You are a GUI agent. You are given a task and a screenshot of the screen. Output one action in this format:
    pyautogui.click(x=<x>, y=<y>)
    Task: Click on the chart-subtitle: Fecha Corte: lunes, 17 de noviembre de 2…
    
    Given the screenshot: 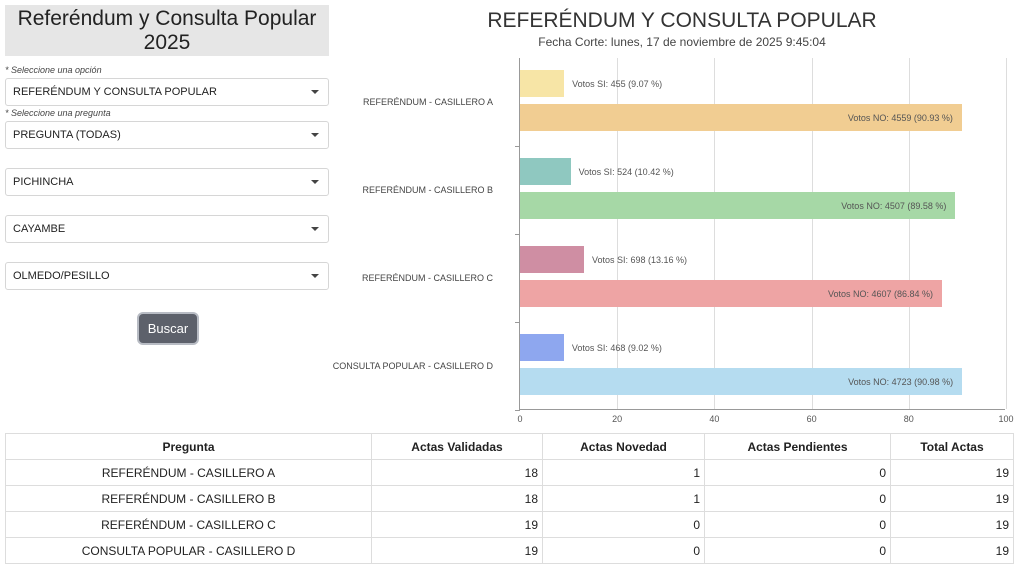 What is the action you would take?
    pyautogui.click(x=682, y=42)
    